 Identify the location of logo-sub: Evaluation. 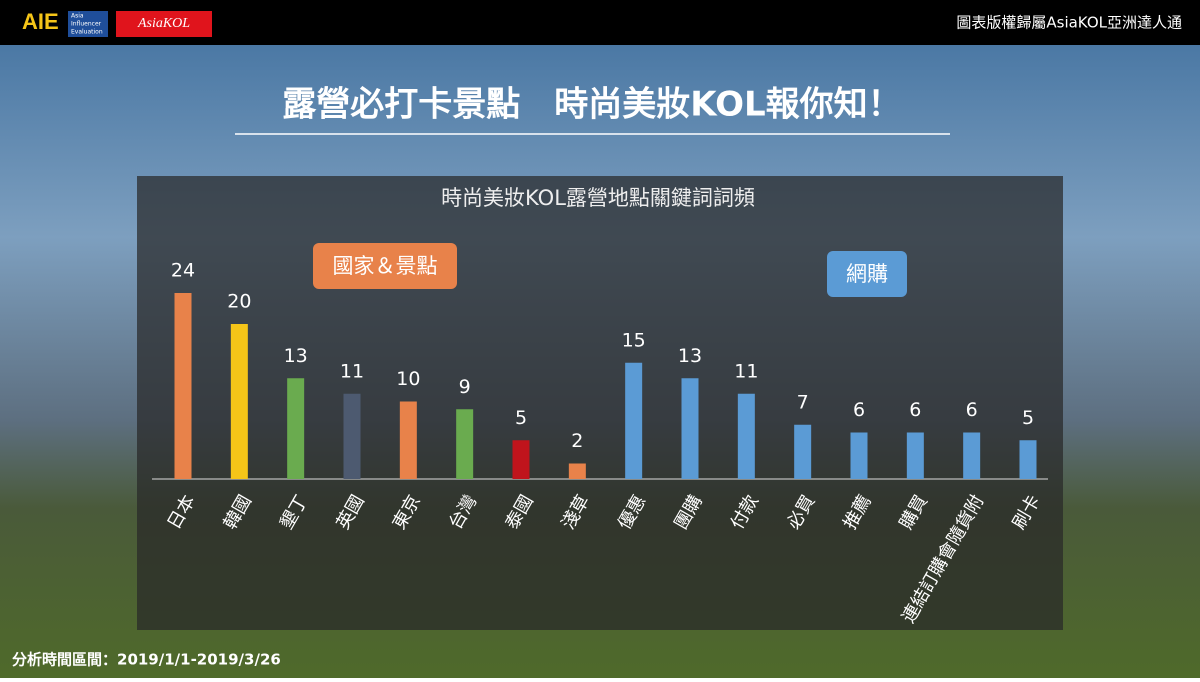
(87, 32).